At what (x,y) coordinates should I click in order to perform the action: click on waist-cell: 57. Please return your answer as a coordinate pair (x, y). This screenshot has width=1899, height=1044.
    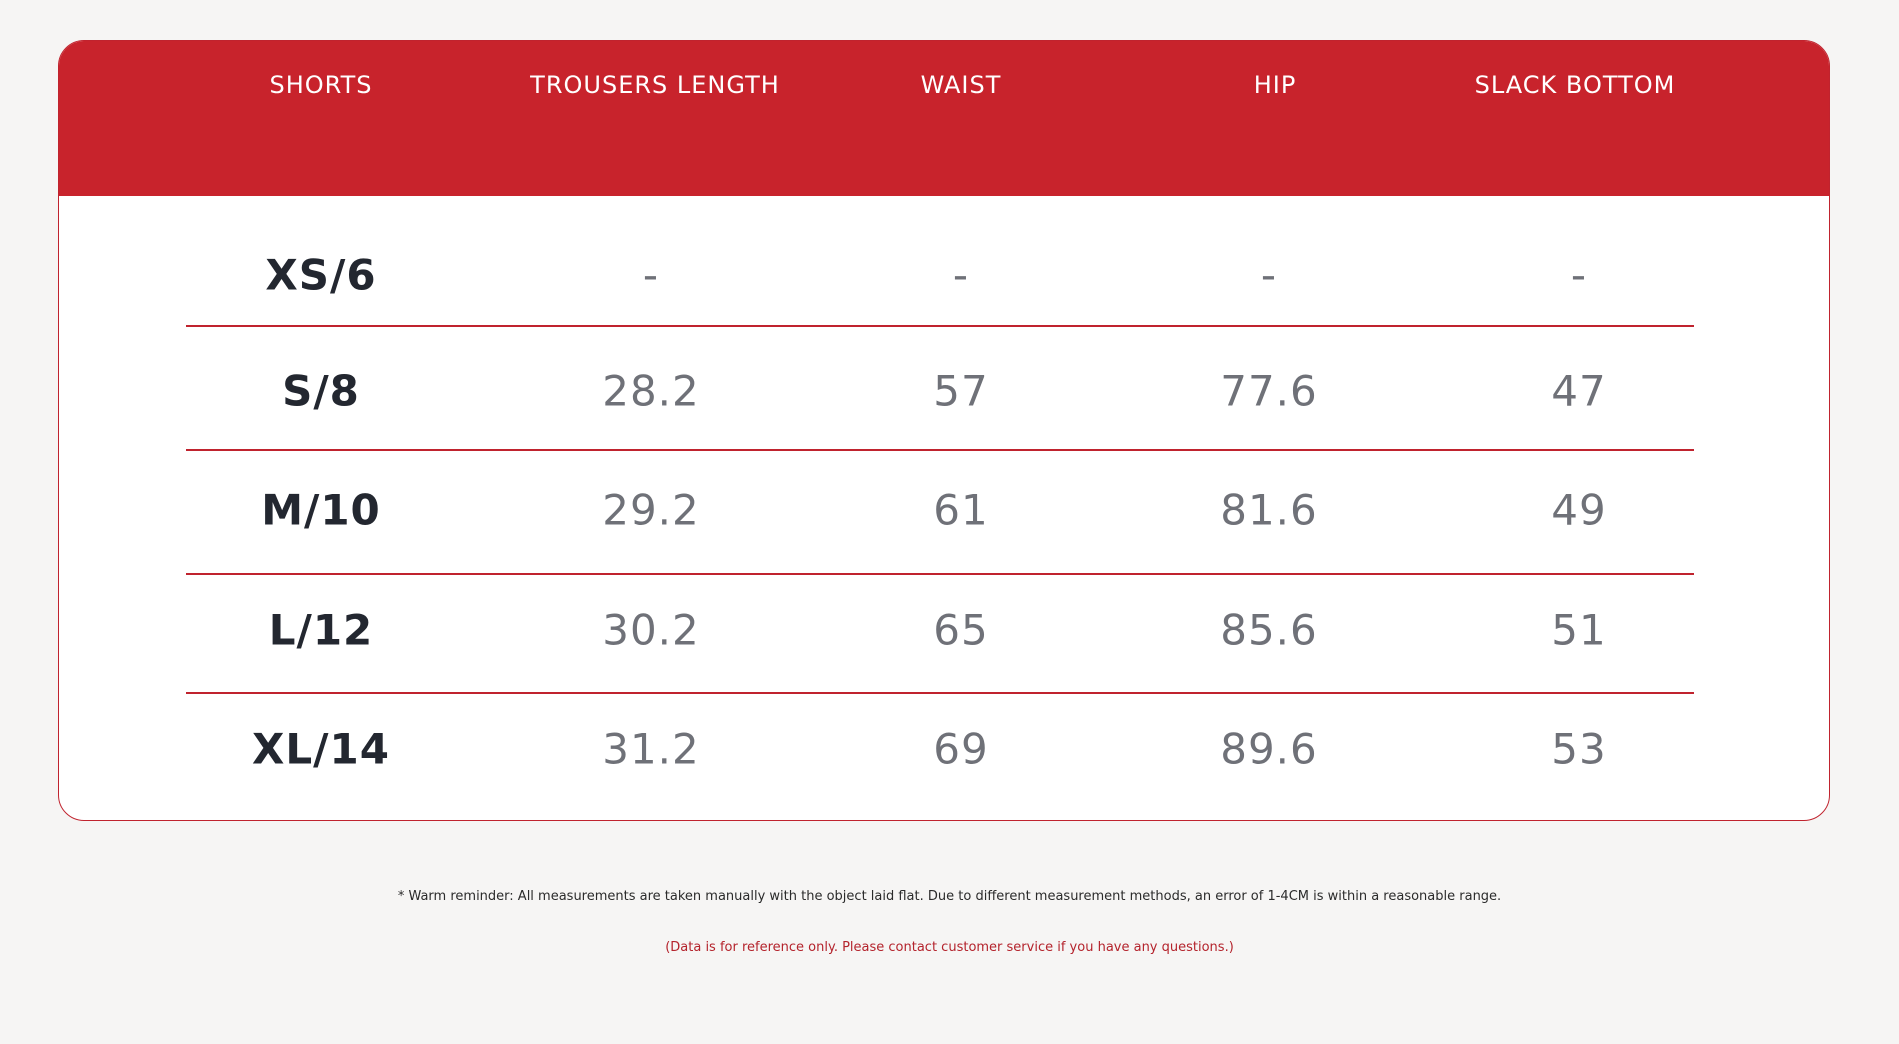
    Looking at the image, I should click on (961, 391).